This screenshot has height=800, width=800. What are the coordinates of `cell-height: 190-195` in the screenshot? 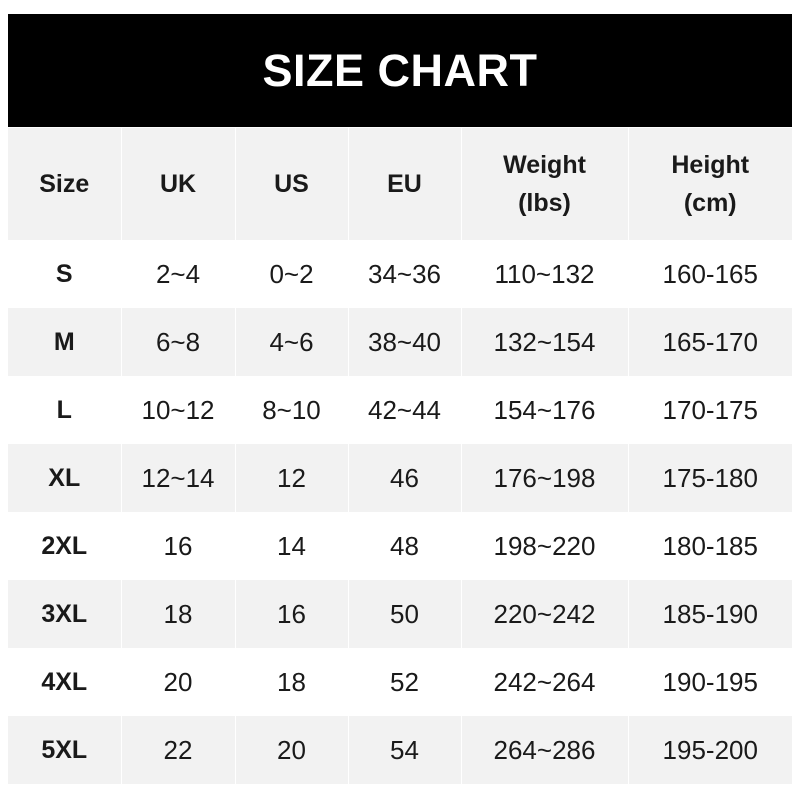 It's located at (709, 682).